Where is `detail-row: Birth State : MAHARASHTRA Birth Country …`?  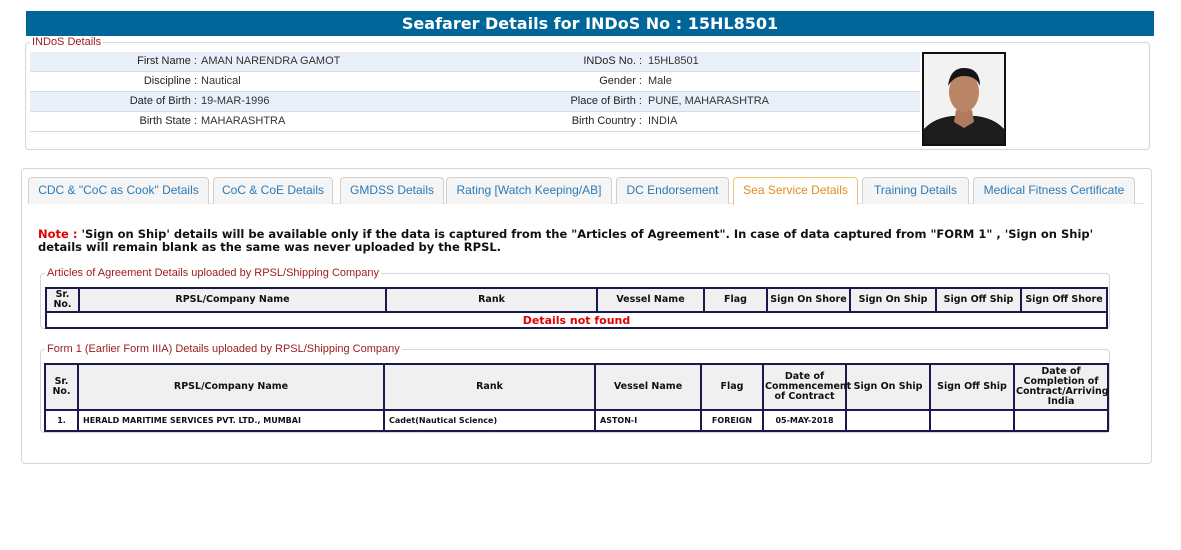 detail-row: Birth State : MAHARASHTRA Birth Country … is located at coordinates (475, 122).